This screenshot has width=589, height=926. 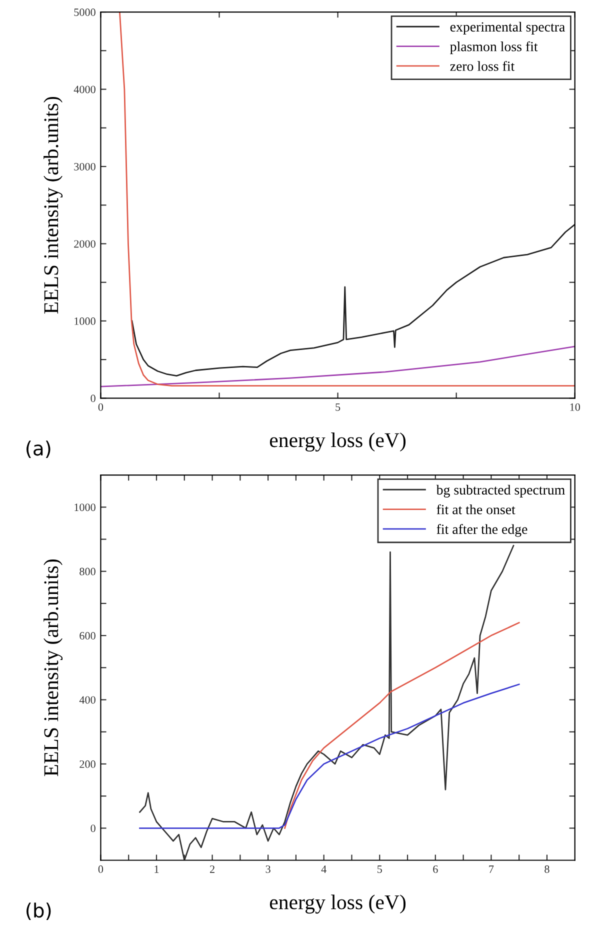 I want to click on x-tick-label: 8, so click(x=547, y=869).